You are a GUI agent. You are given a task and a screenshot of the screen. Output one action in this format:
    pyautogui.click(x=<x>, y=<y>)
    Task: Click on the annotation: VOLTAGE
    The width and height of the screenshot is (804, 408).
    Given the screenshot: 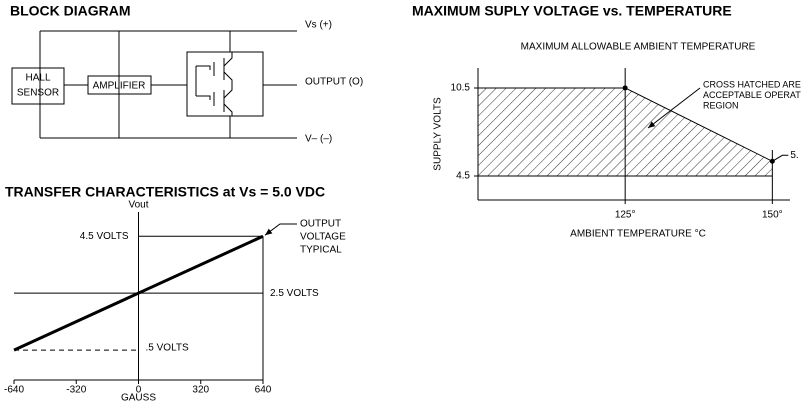 What is the action you would take?
    pyautogui.click(x=323, y=237)
    